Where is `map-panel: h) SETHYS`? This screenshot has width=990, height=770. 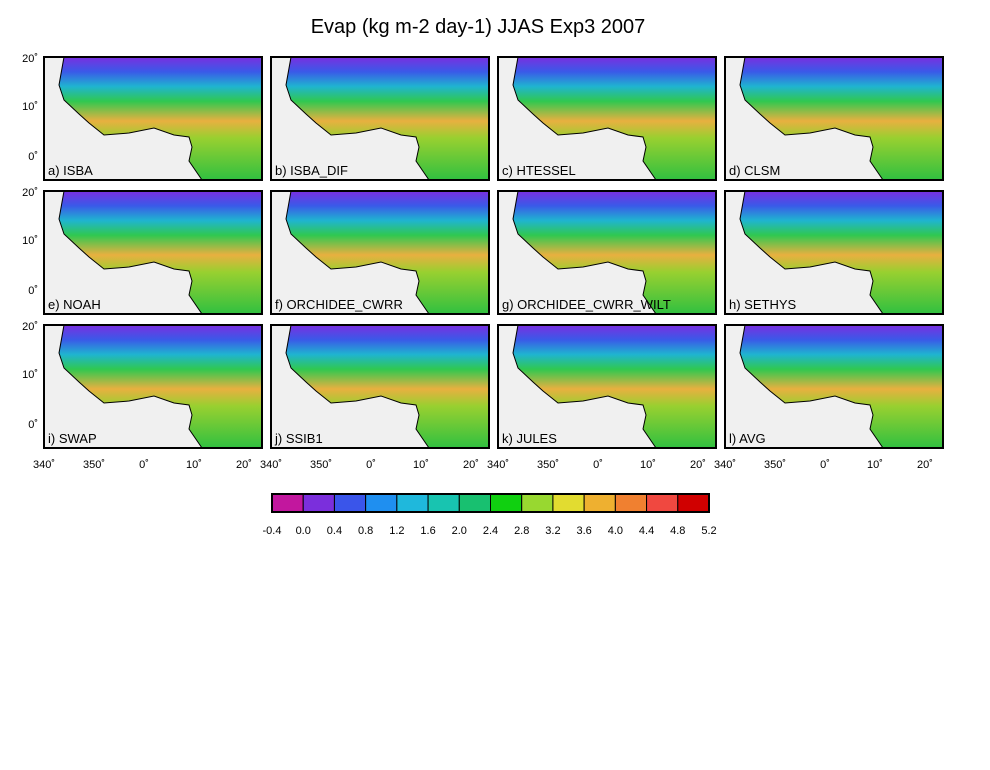
map-panel: h) SETHYS is located at coordinates (834, 252).